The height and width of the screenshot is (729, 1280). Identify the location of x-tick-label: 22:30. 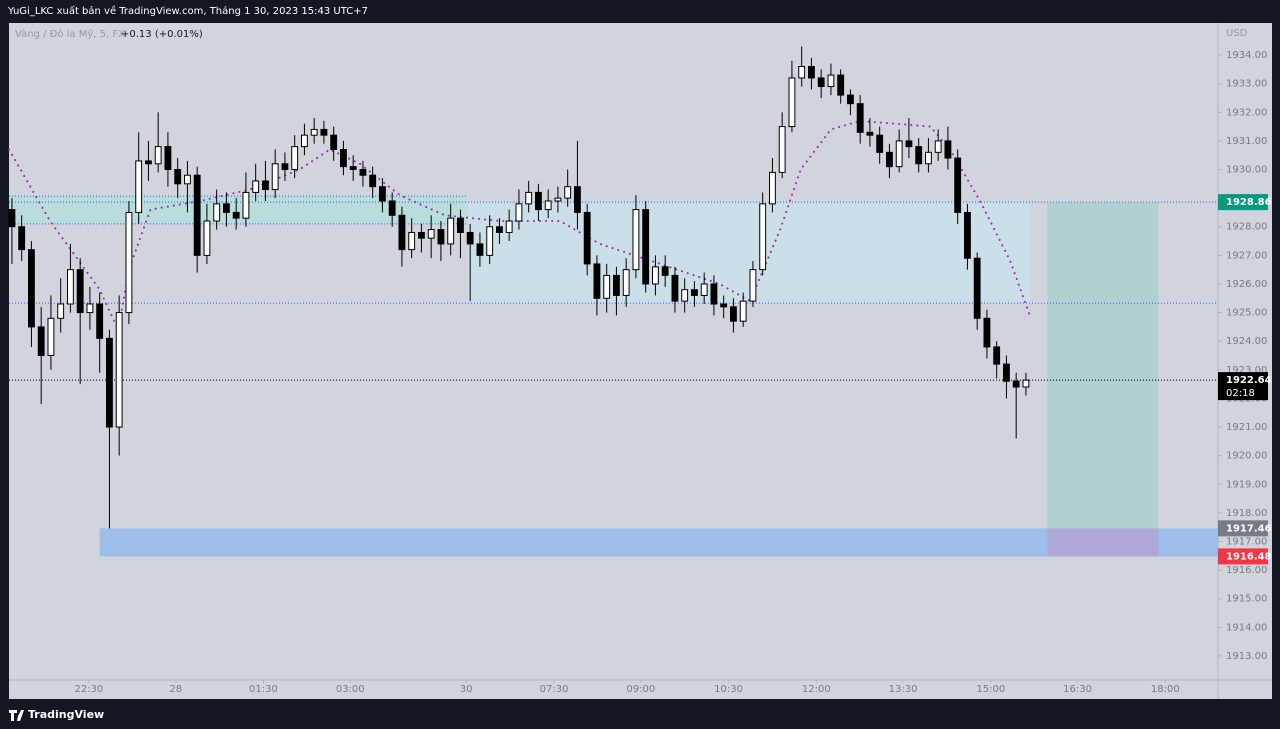
(89, 689).